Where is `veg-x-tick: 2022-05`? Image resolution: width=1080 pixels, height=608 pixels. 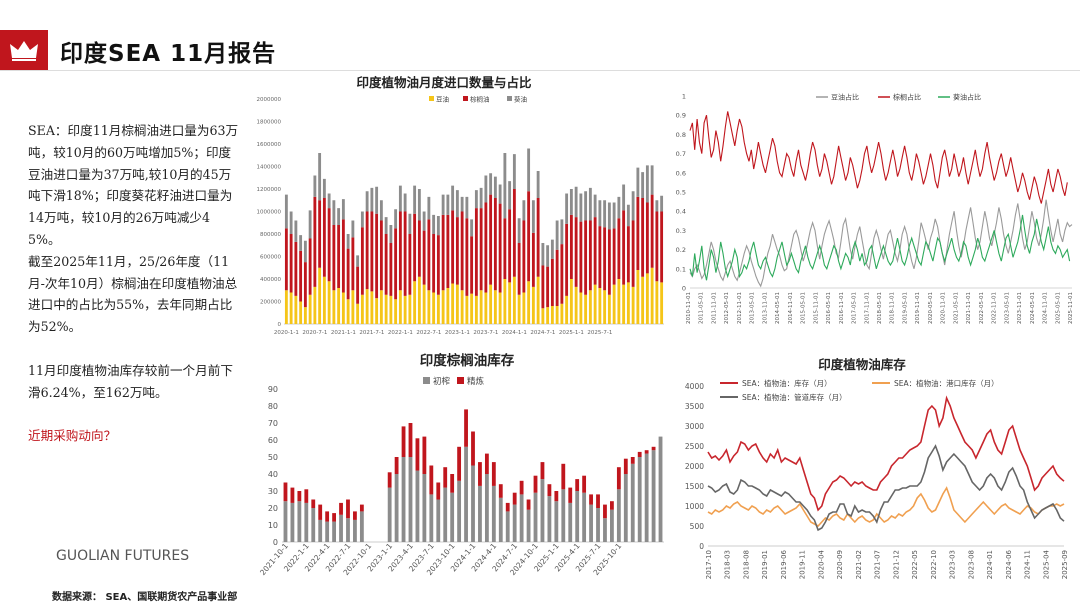 veg-x-tick: 2022-05 is located at coordinates (915, 564).